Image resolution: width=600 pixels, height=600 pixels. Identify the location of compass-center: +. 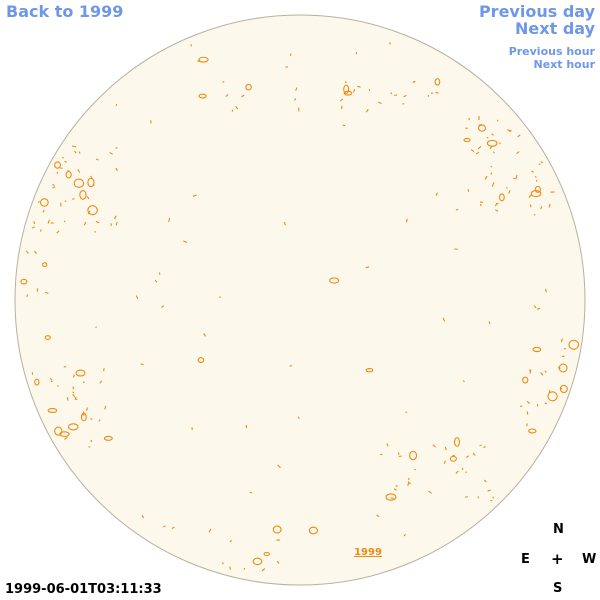
(557, 559).